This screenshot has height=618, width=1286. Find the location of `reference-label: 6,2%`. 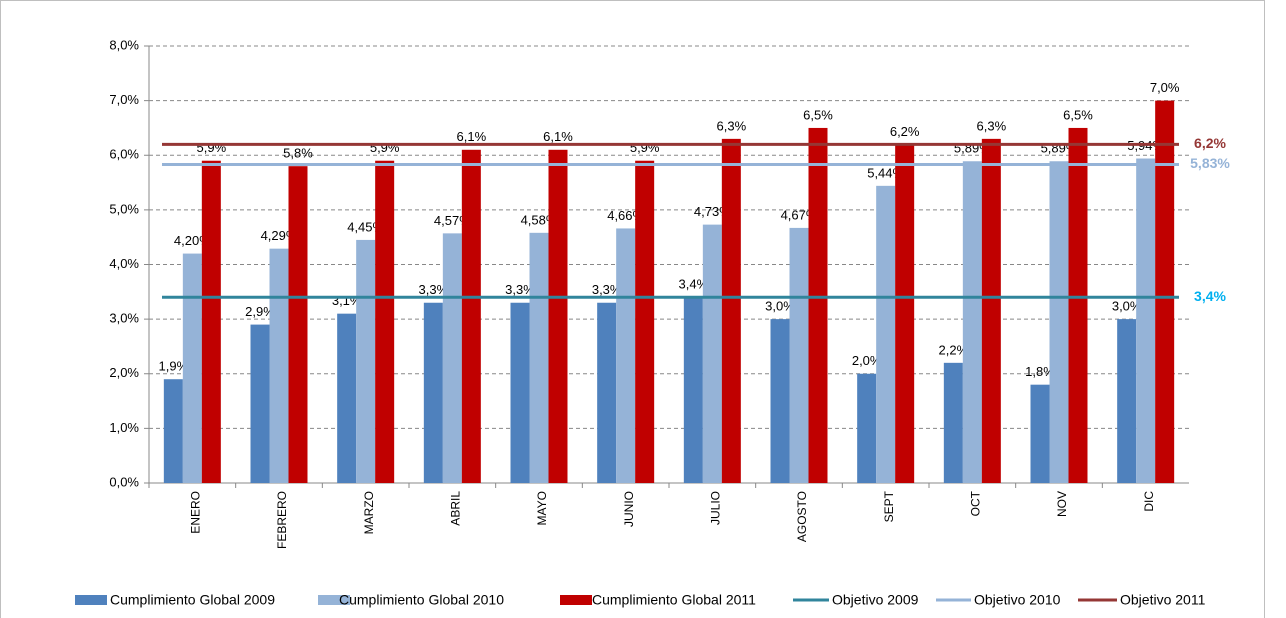

reference-label: 6,2% is located at coordinates (1210, 143).